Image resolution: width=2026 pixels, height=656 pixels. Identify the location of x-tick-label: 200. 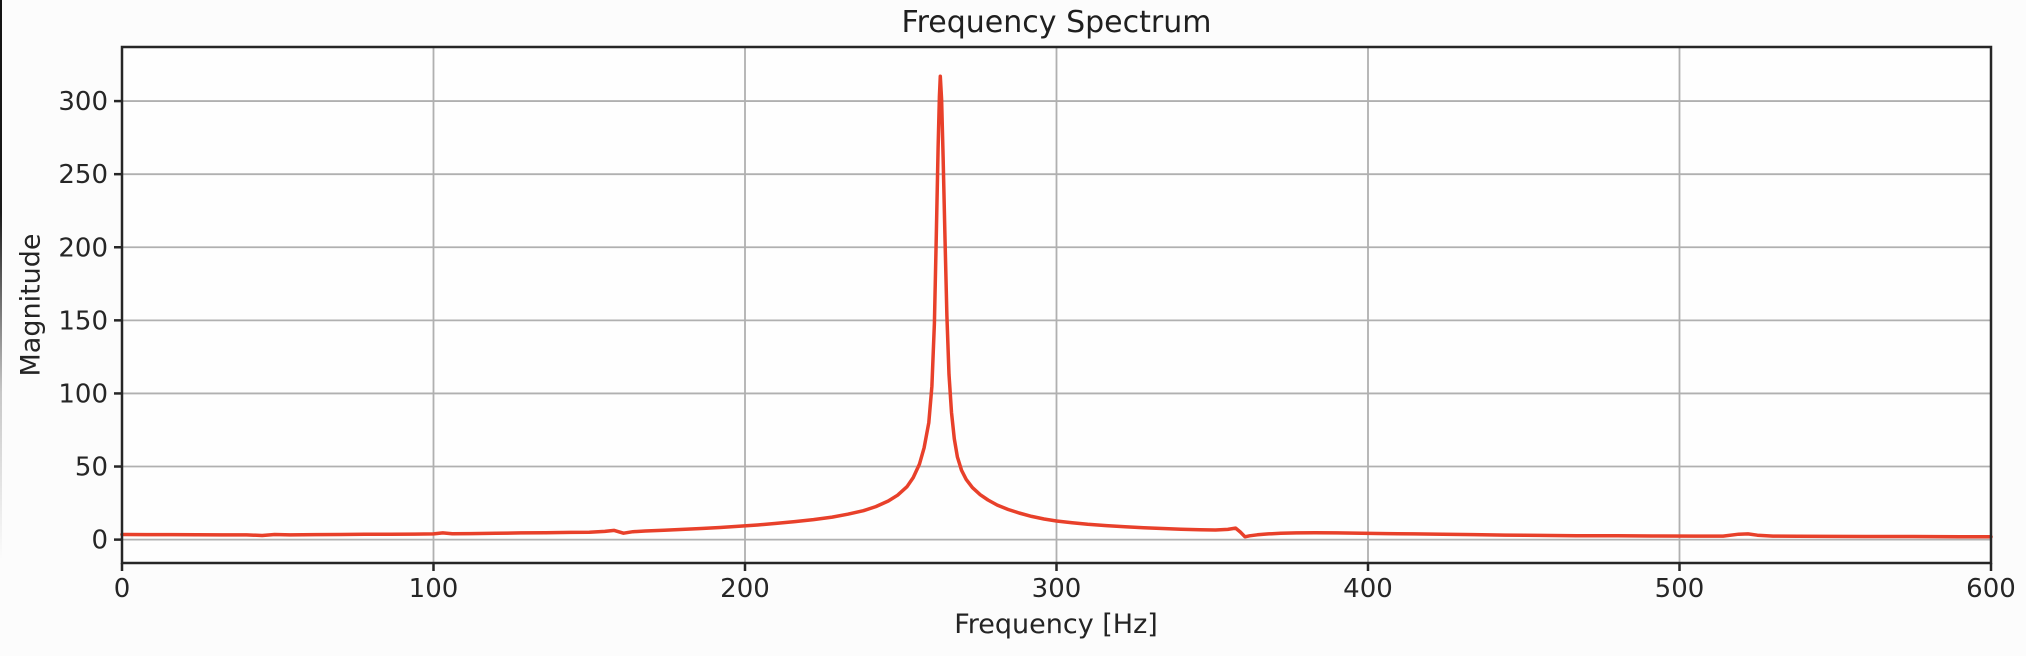
(745, 589).